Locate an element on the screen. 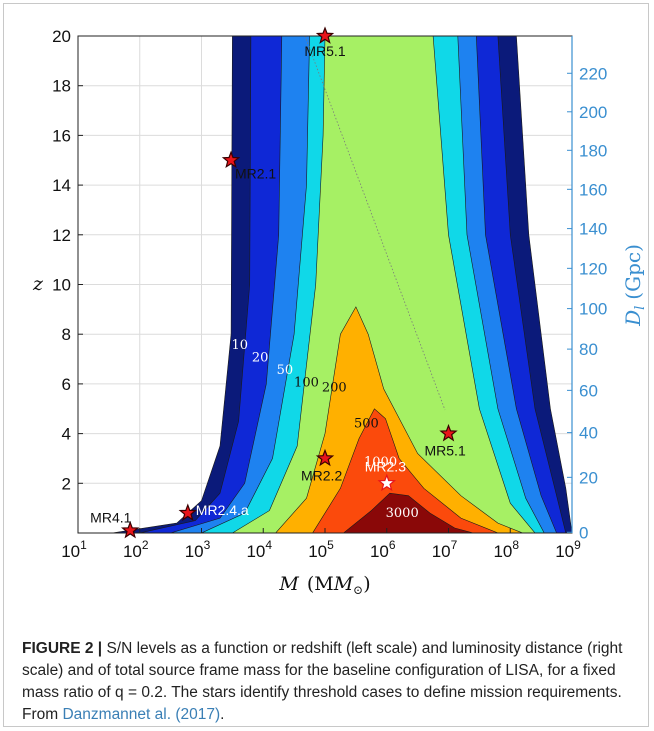 Image resolution: width=654 pixels, height=731 pixels. reference-link: Danzmannet al. (2017) is located at coordinates (141, 714).